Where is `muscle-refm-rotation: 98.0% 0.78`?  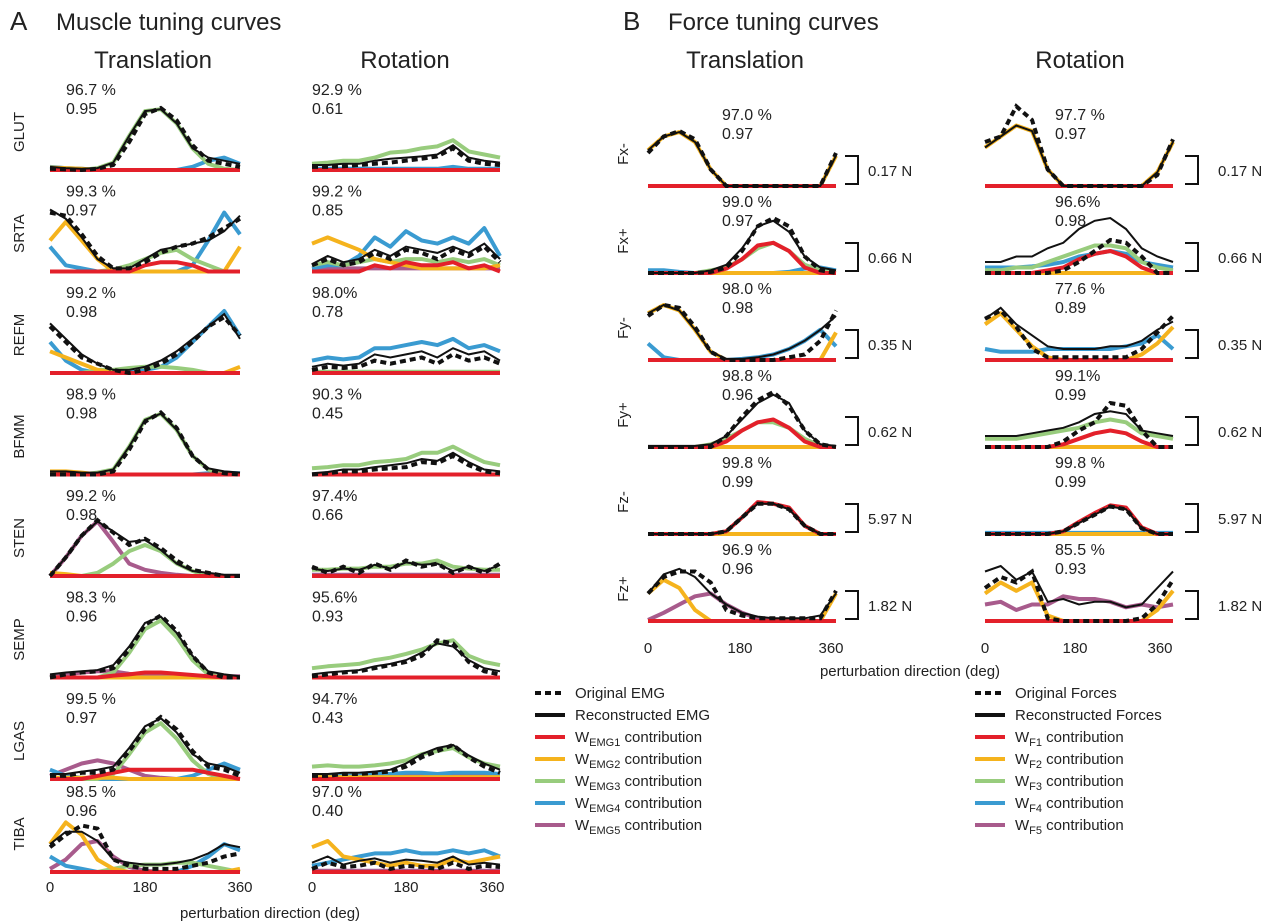 muscle-refm-rotation: 98.0% 0.78 is located at coordinates (406, 330).